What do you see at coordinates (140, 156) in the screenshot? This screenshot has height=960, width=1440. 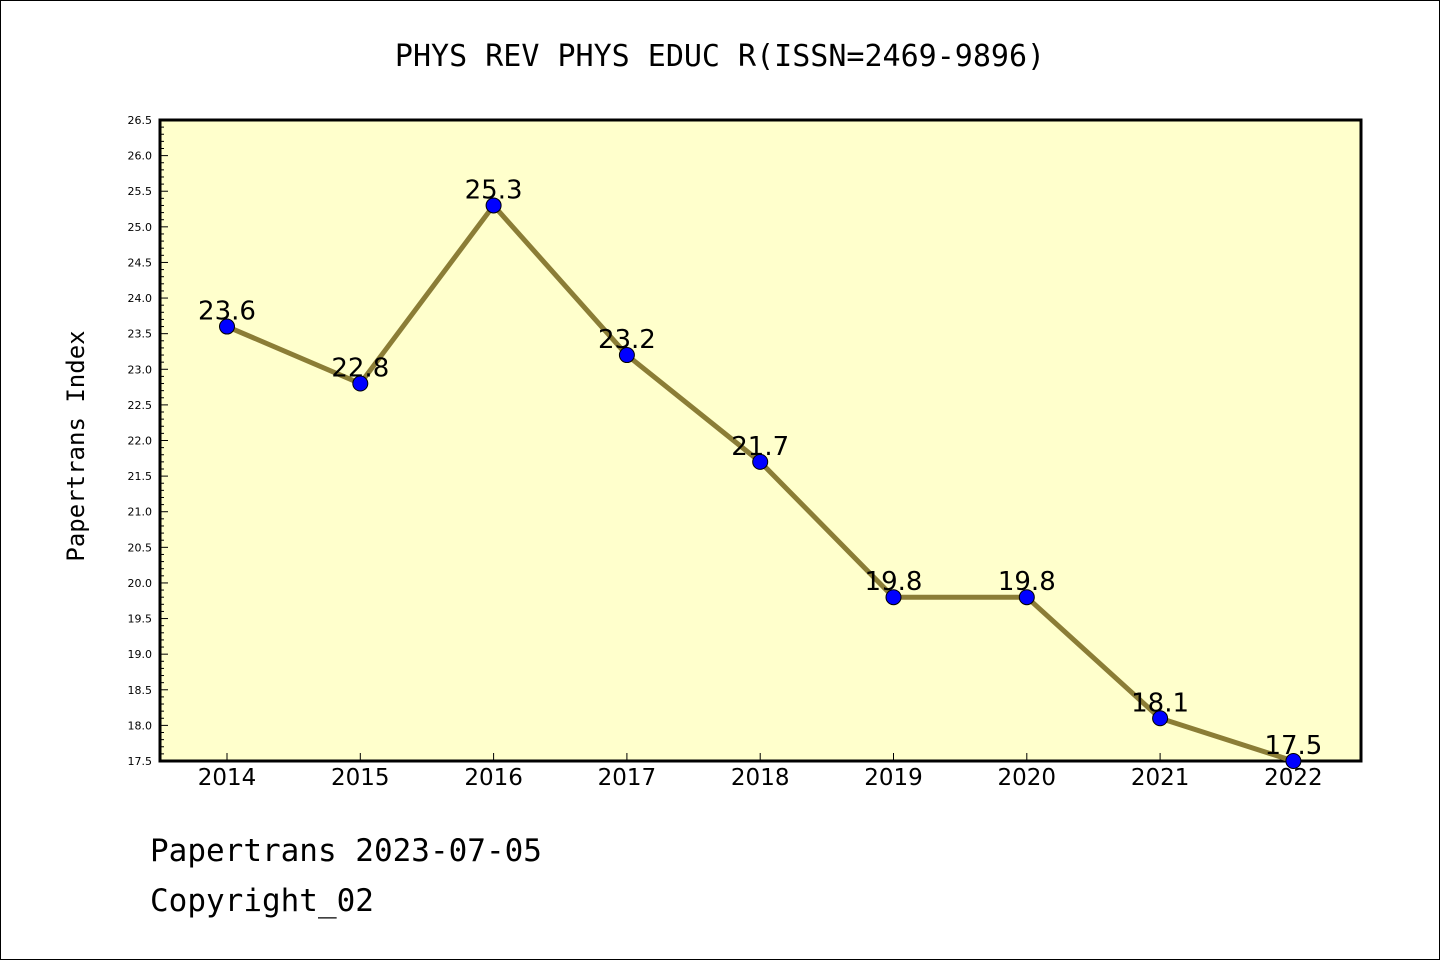 I see `y-tick-label: 26.0` at bounding box center [140, 156].